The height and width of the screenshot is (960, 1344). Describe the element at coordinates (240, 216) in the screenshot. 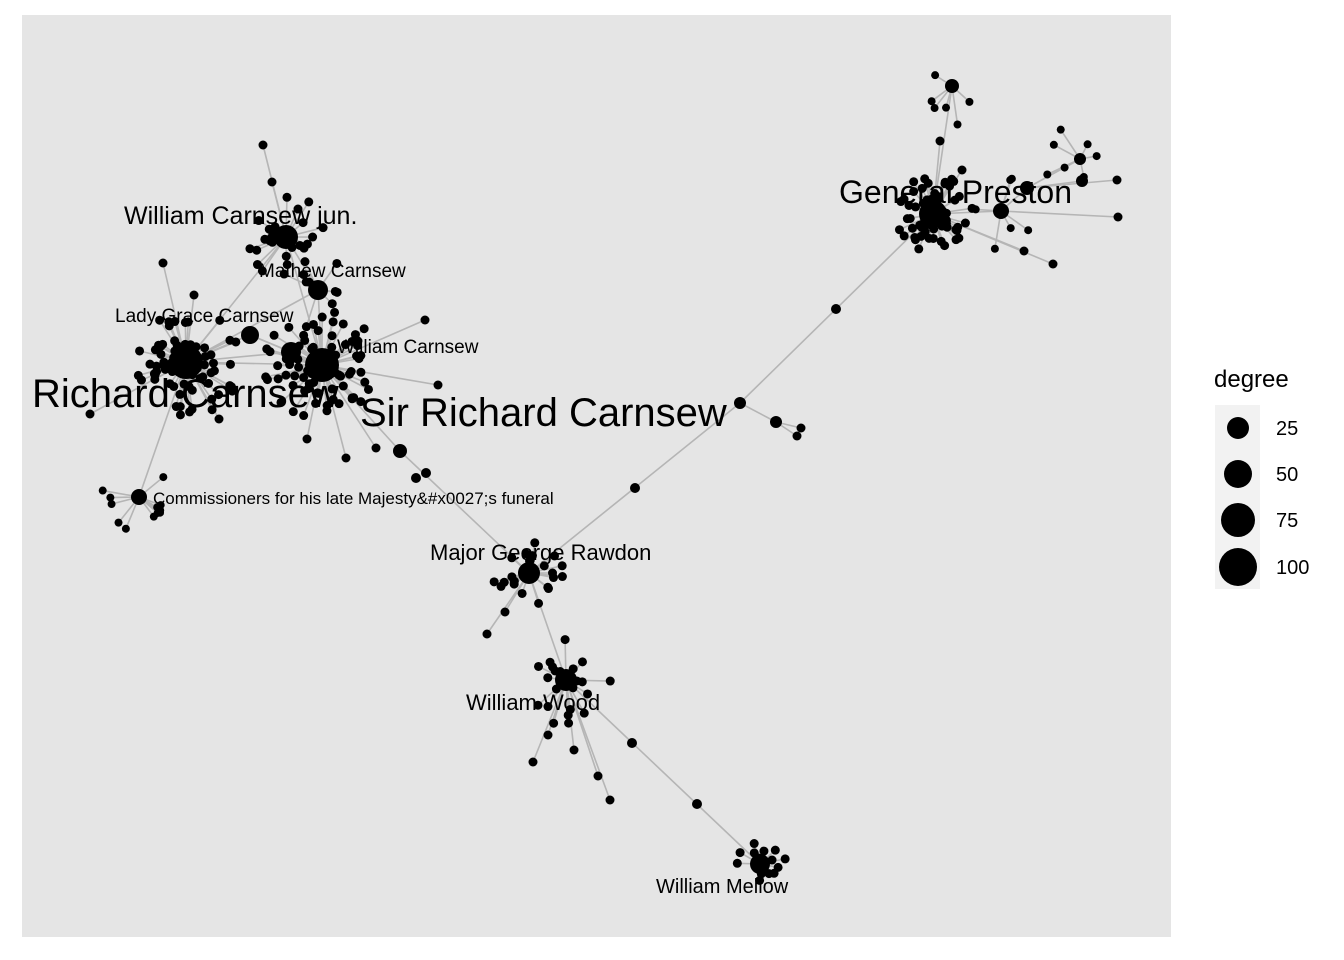

I see `label-william-carnsew-jun: William Carnsew jun.` at that location.